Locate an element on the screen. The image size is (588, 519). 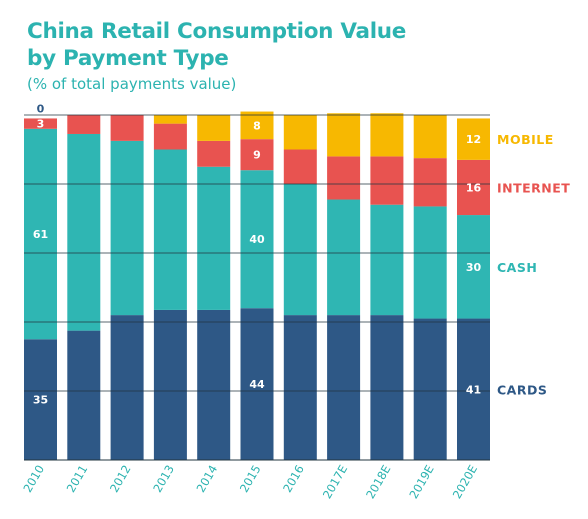
bar-internet-2014 is located at coordinates (214, 153).